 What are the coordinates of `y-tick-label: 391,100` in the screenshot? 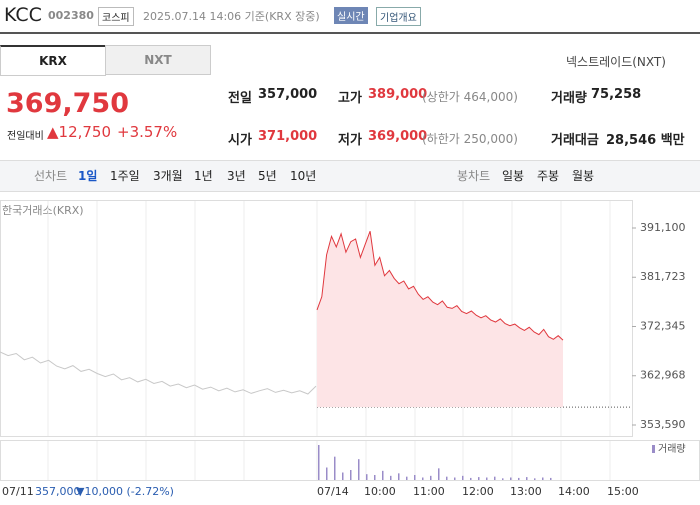 It's located at (663, 227).